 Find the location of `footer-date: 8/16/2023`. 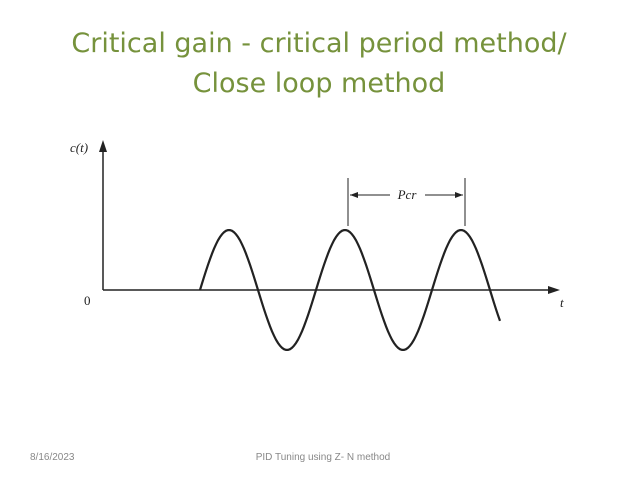

footer-date: 8/16/2023 is located at coordinates (52, 457).